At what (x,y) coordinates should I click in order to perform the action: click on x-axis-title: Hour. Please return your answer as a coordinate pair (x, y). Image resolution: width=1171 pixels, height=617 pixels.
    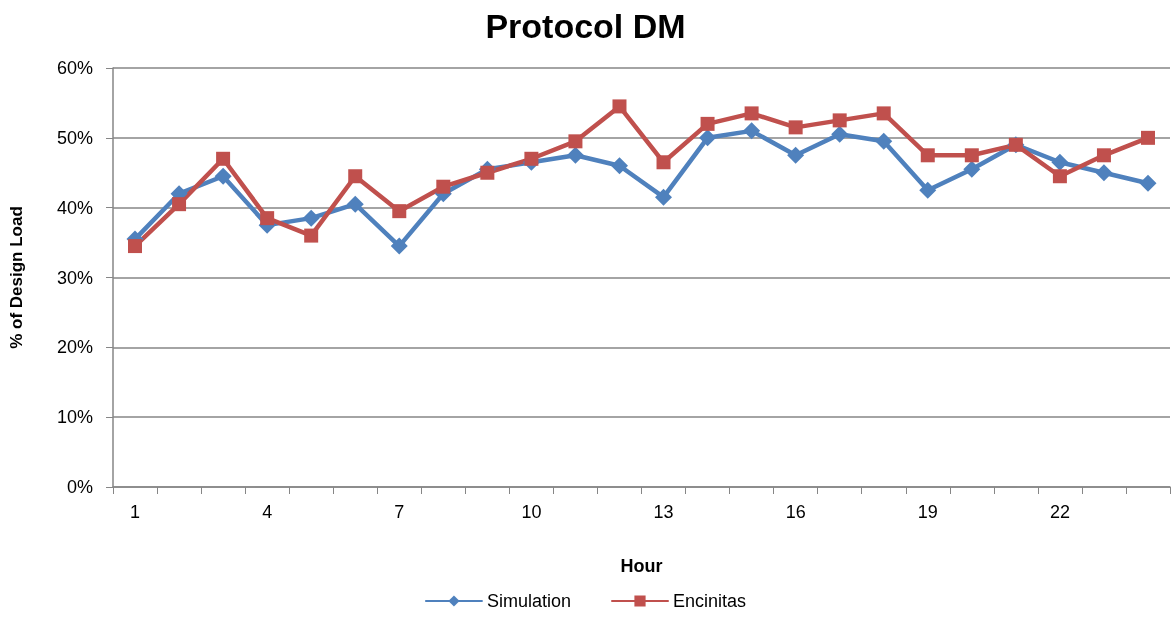
    Looking at the image, I should click on (641, 566).